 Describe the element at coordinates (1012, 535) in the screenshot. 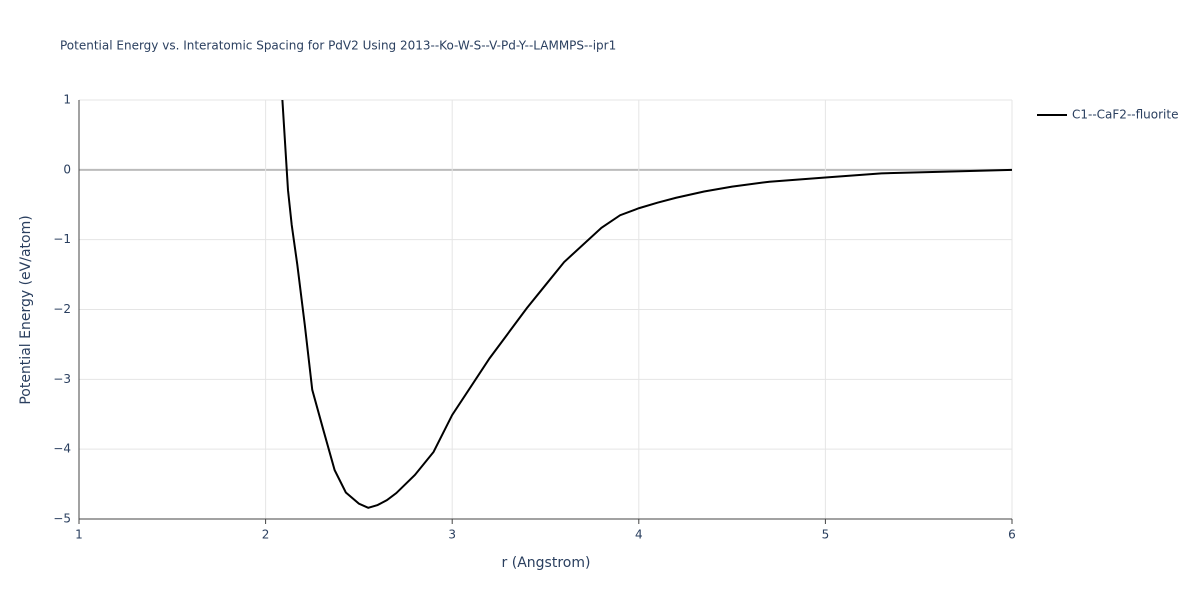

I see `x-tick-label: 6` at that location.